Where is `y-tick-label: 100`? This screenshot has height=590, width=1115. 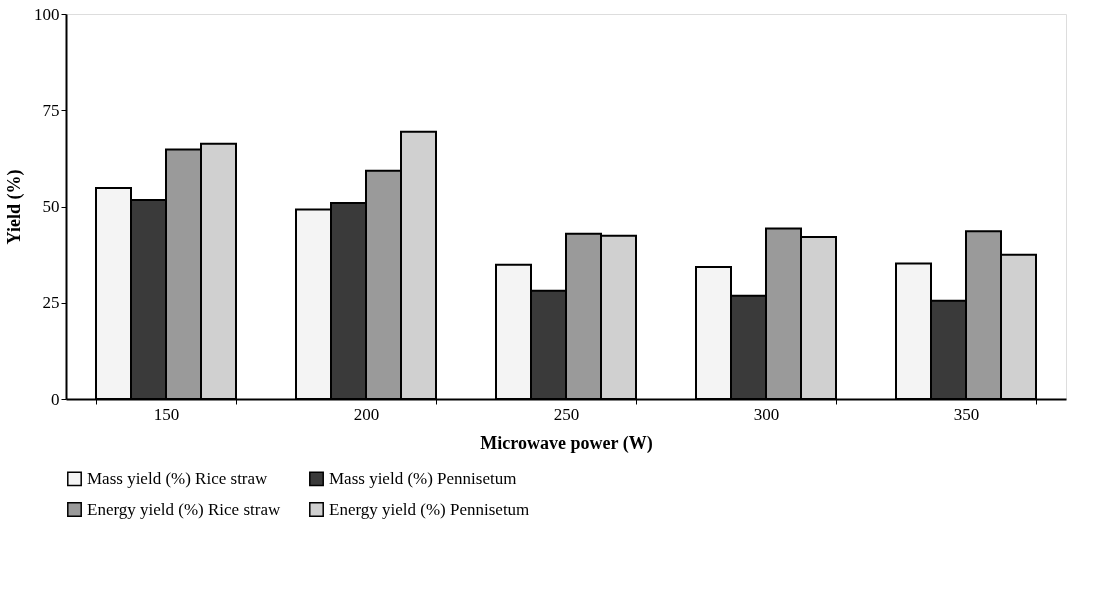
y-tick-label: 100 is located at coordinates (47, 14).